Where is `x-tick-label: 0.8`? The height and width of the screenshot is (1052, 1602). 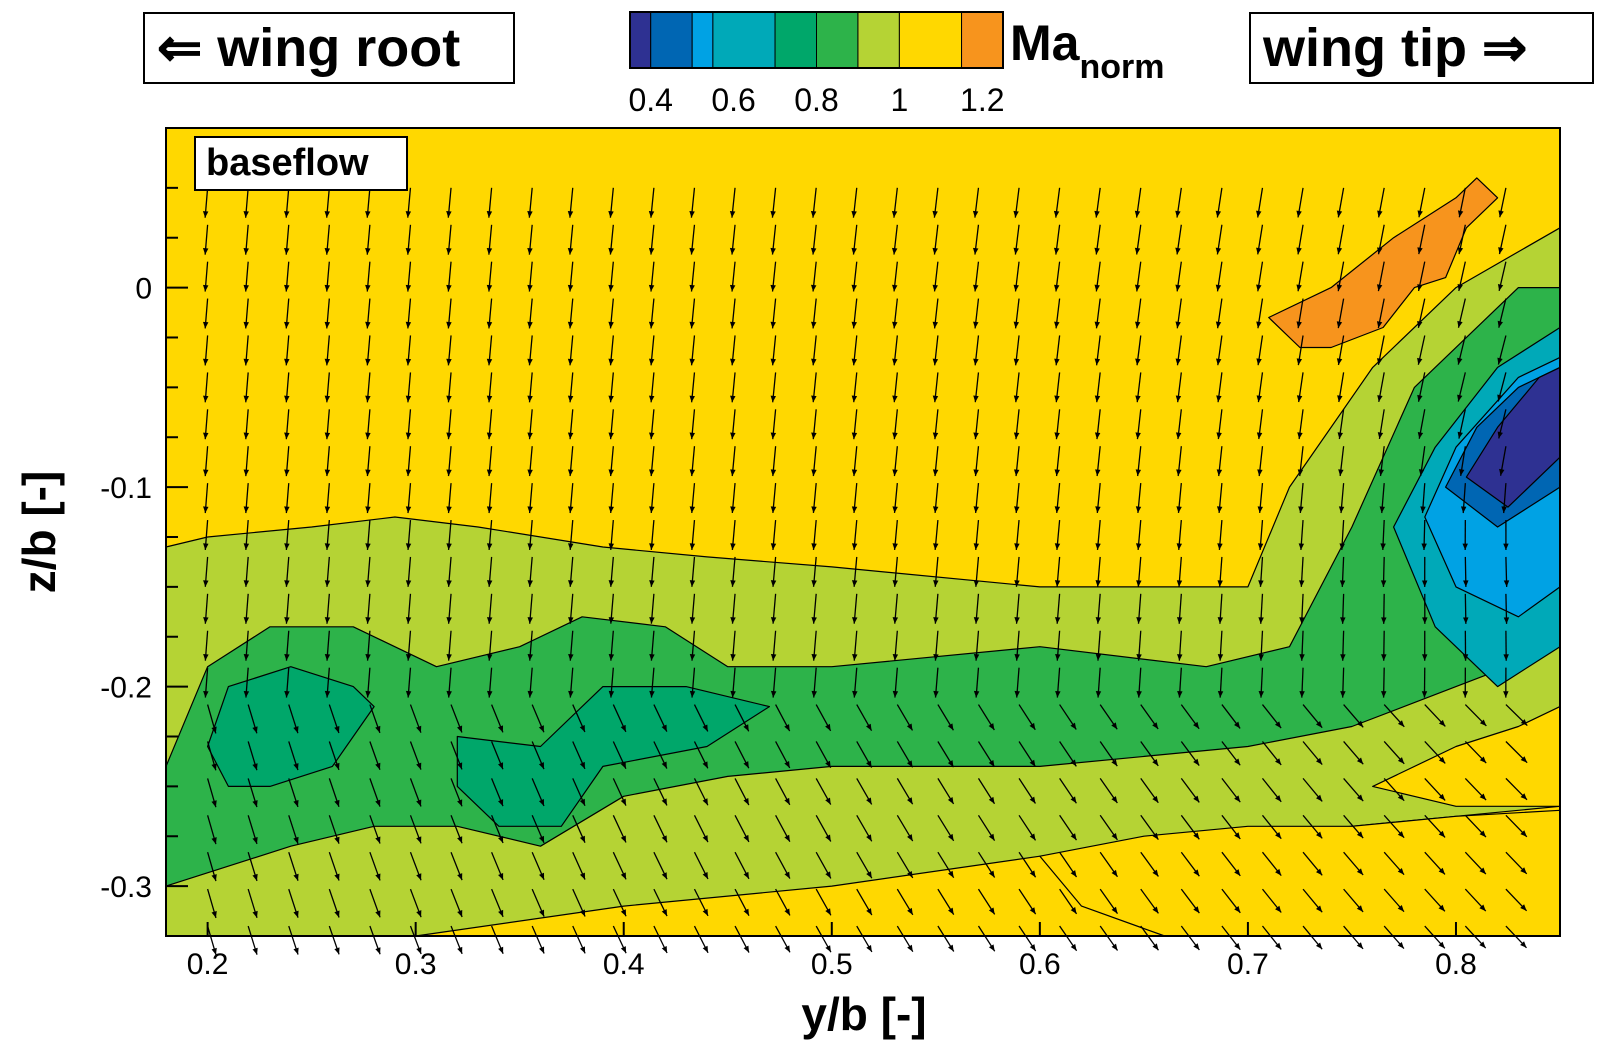 x-tick-label: 0.8 is located at coordinates (1456, 964).